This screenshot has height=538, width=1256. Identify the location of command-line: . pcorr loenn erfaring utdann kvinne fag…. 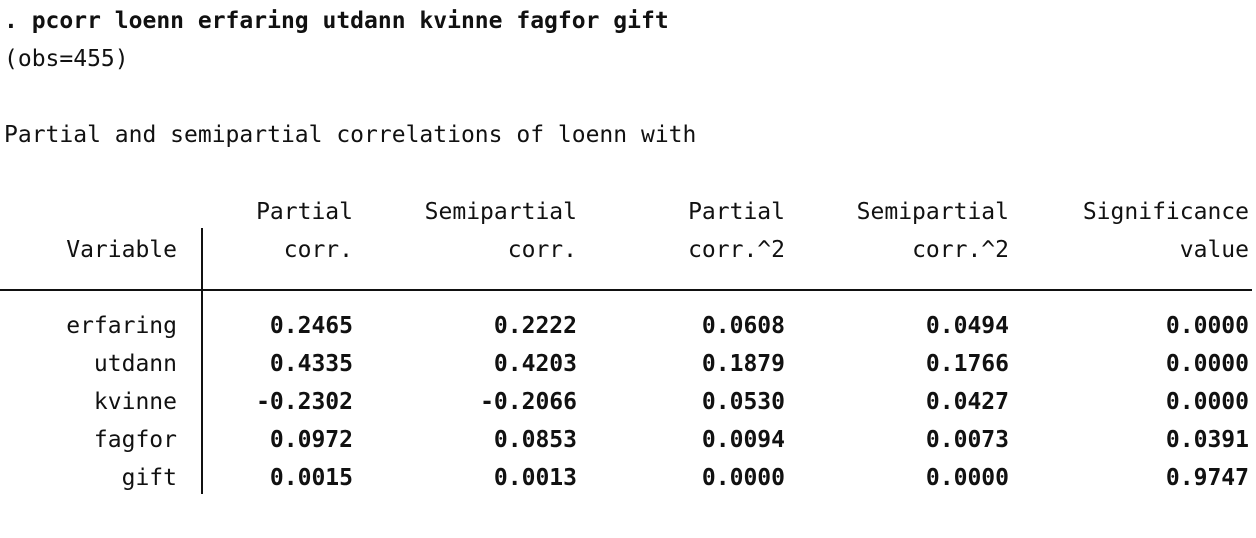
(336, 21).